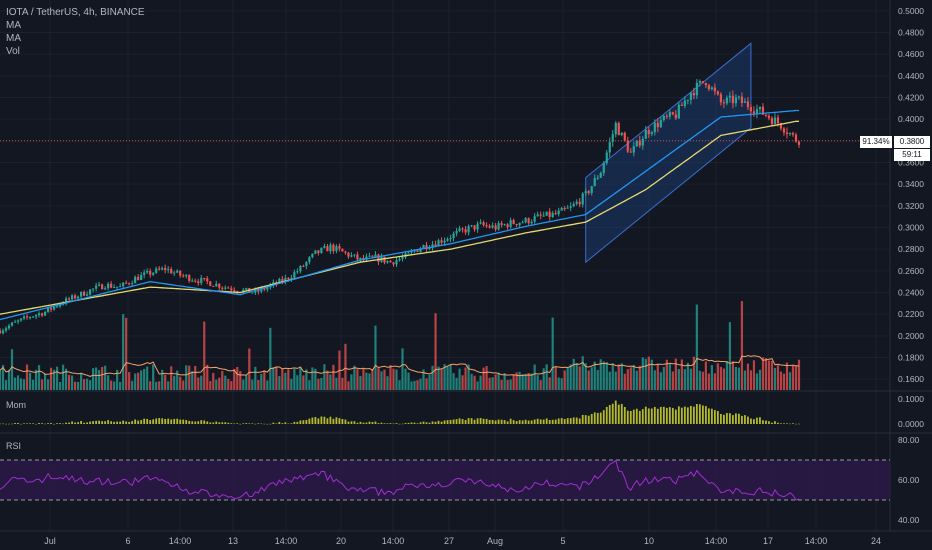 This screenshot has width=932, height=550. What do you see at coordinates (13, 25) in the screenshot?
I see `indicator-ma-1: MA` at bounding box center [13, 25].